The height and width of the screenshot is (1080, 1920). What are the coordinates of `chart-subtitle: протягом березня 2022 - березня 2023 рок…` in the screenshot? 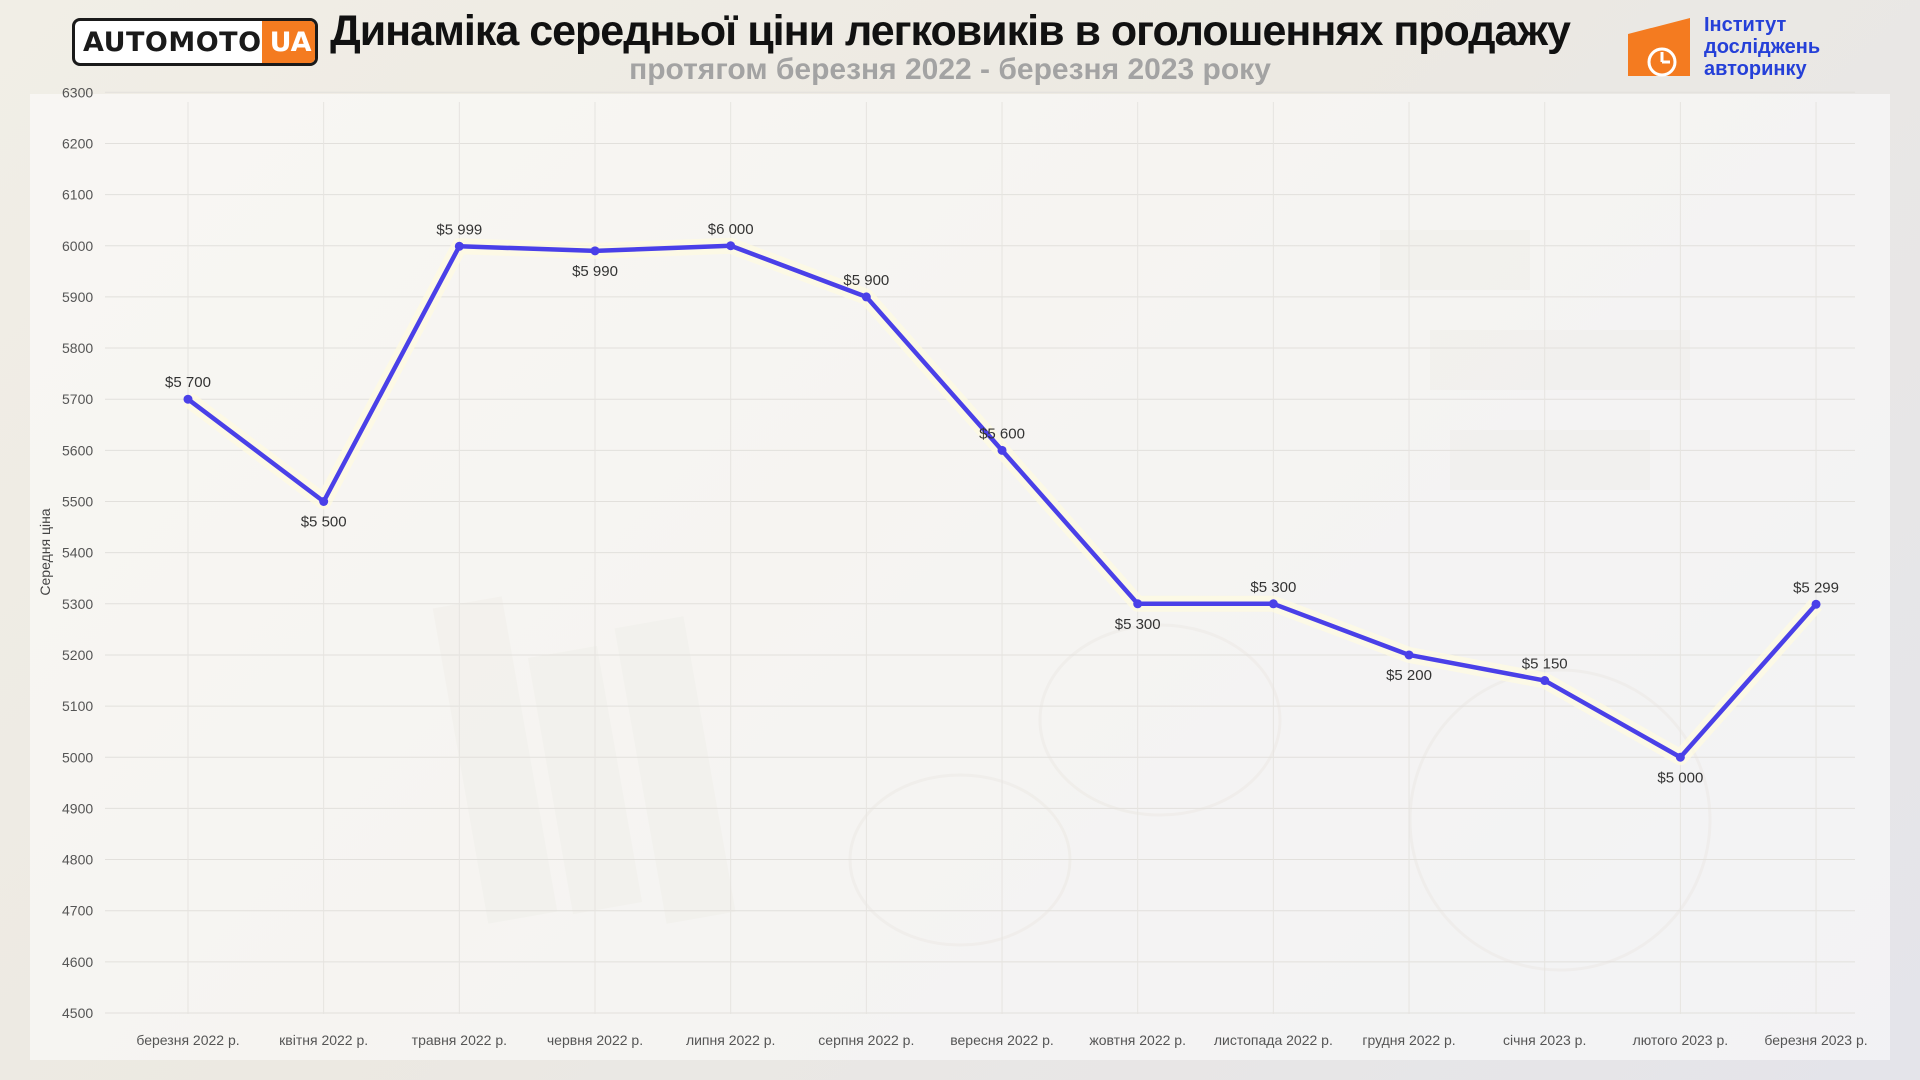 It's located at (950, 69).